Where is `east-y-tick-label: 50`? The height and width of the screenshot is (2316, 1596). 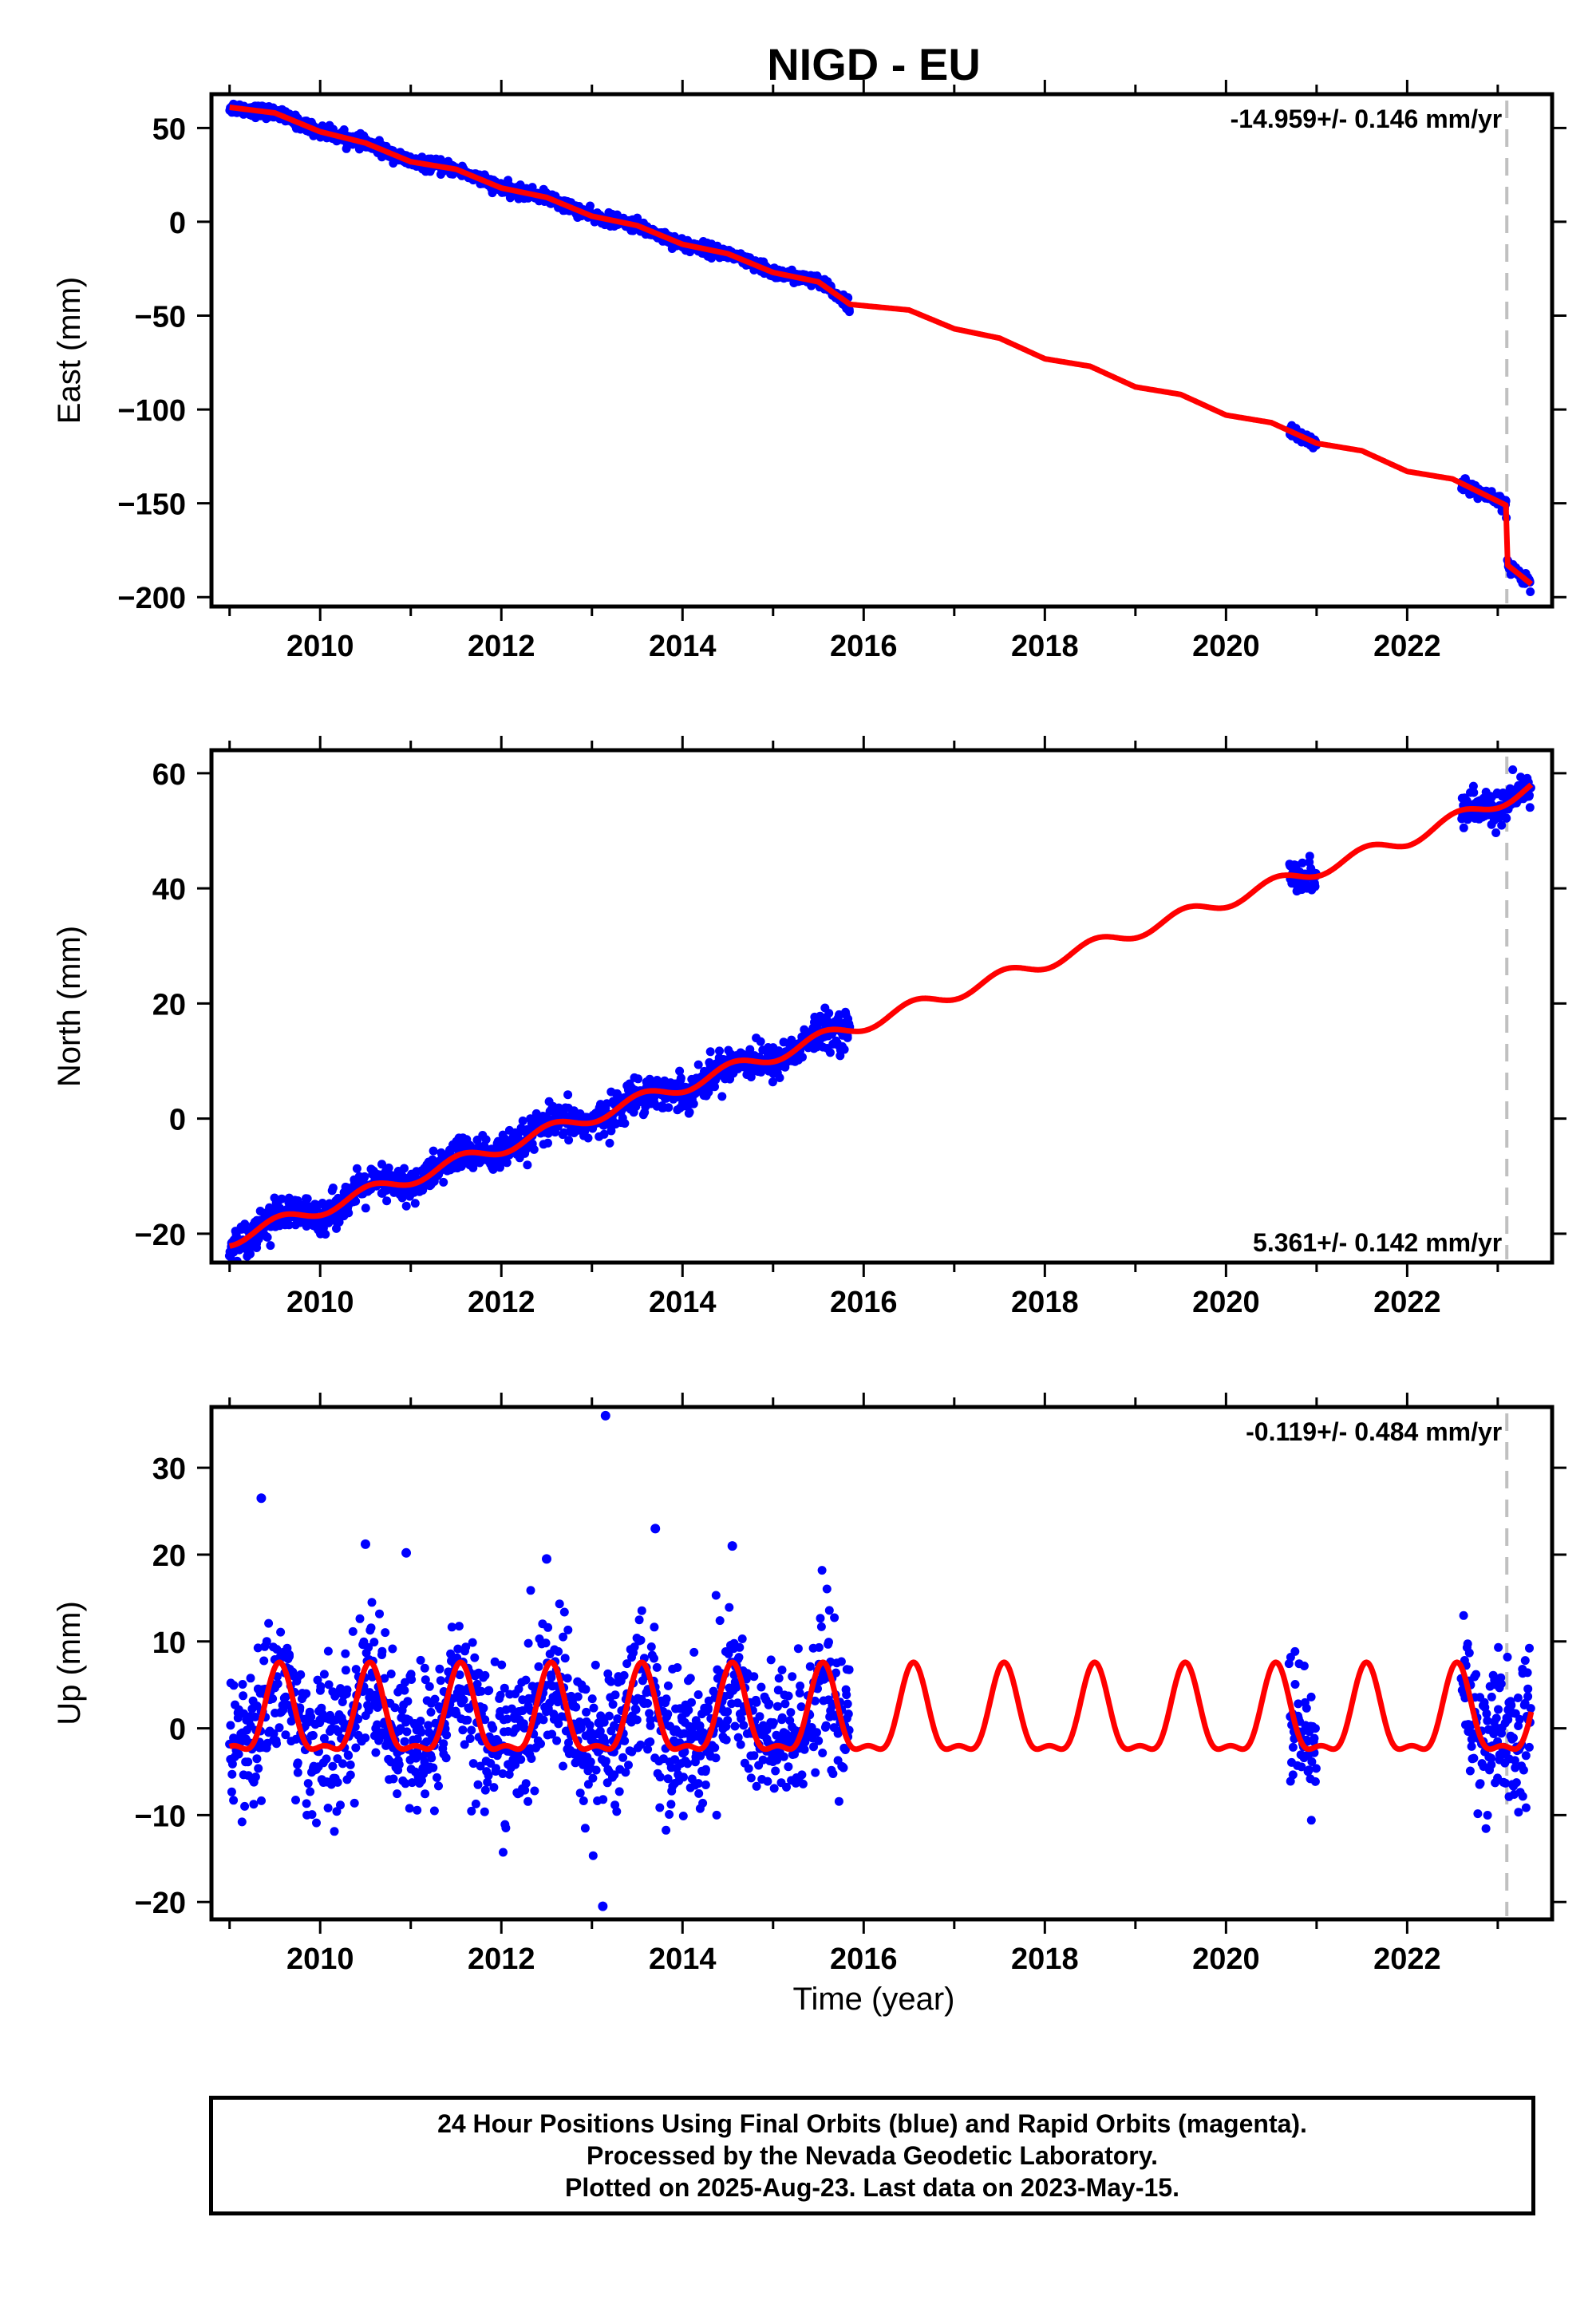 east-y-tick-label: 50 is located at coordinates (169, 129).